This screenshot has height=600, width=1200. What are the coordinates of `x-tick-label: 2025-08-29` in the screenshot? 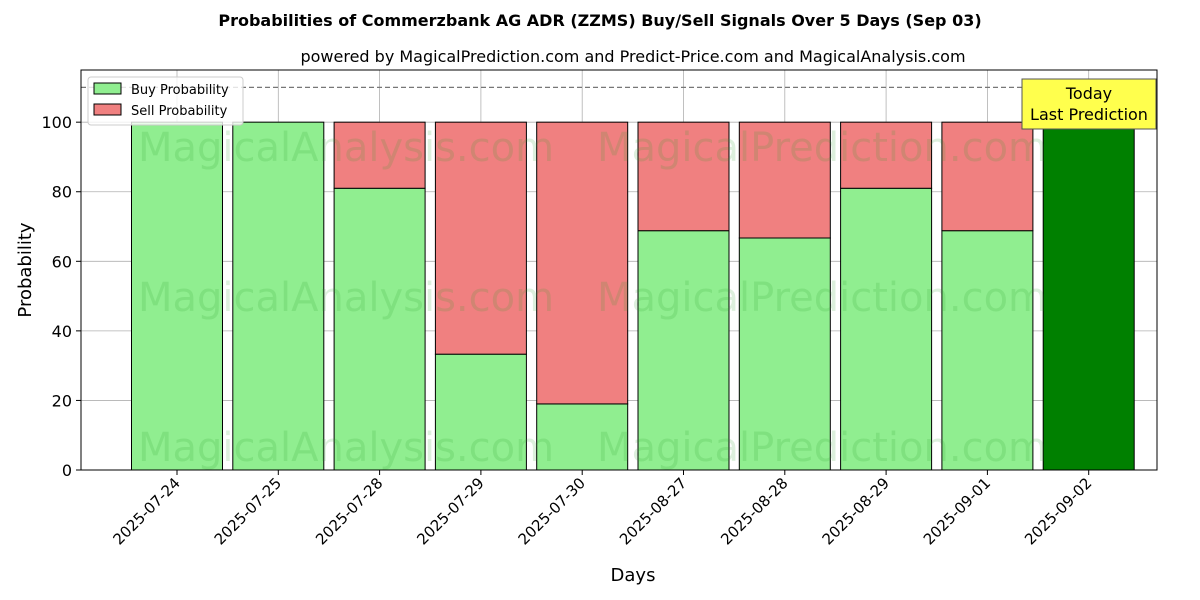 It's located at (856, 511).